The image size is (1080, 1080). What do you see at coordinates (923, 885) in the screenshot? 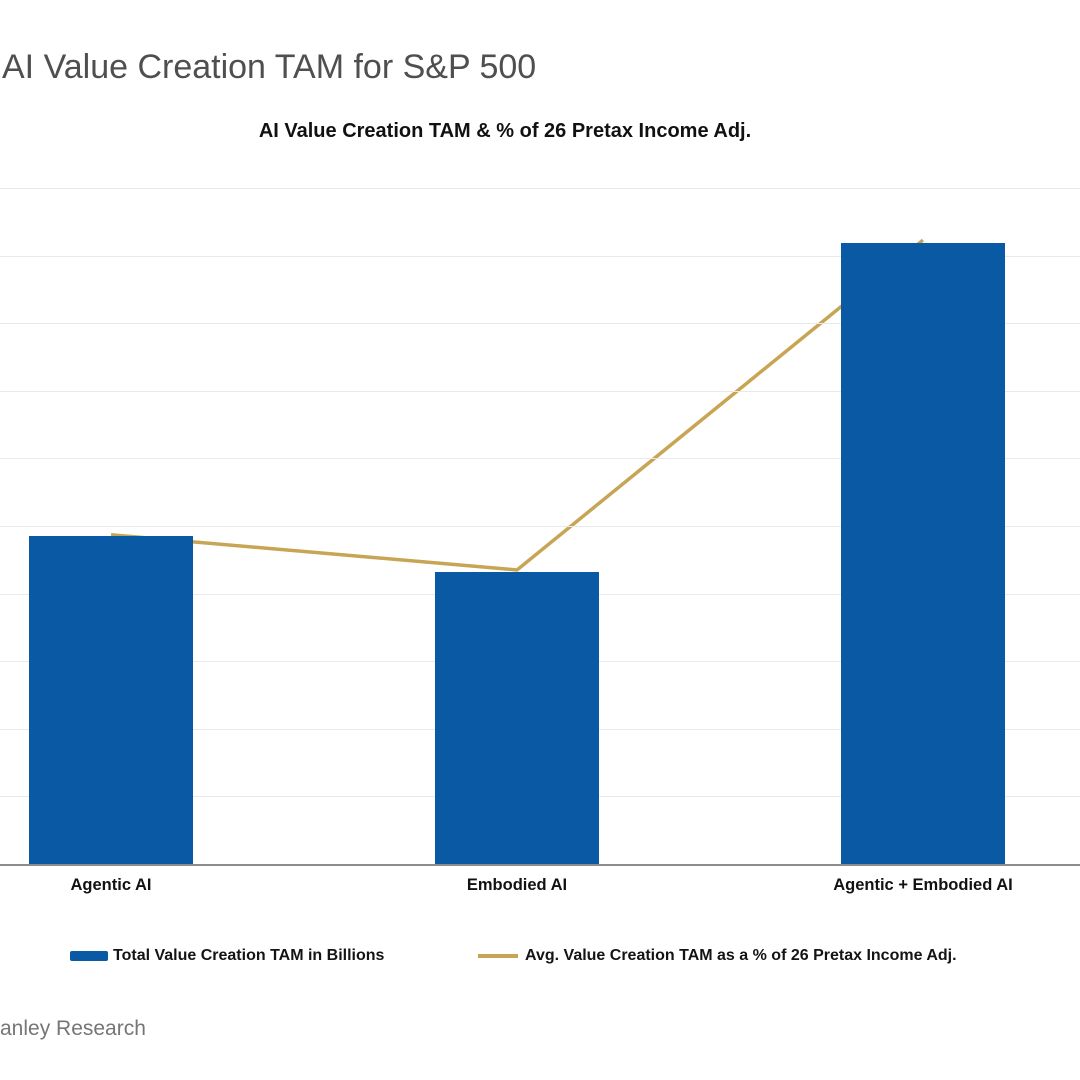
I see `x-axis-label-agentic-embodied-ai: Agentic + Embodied AI` at bounding box center [923, 885].